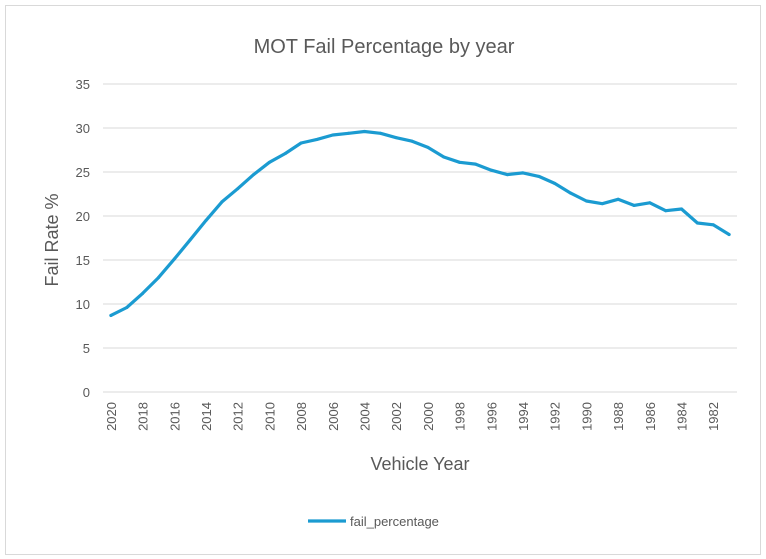  Describe the element at coordinates (174, 416) in the screenshot. I see `x-tick-label: 2016` at that location.